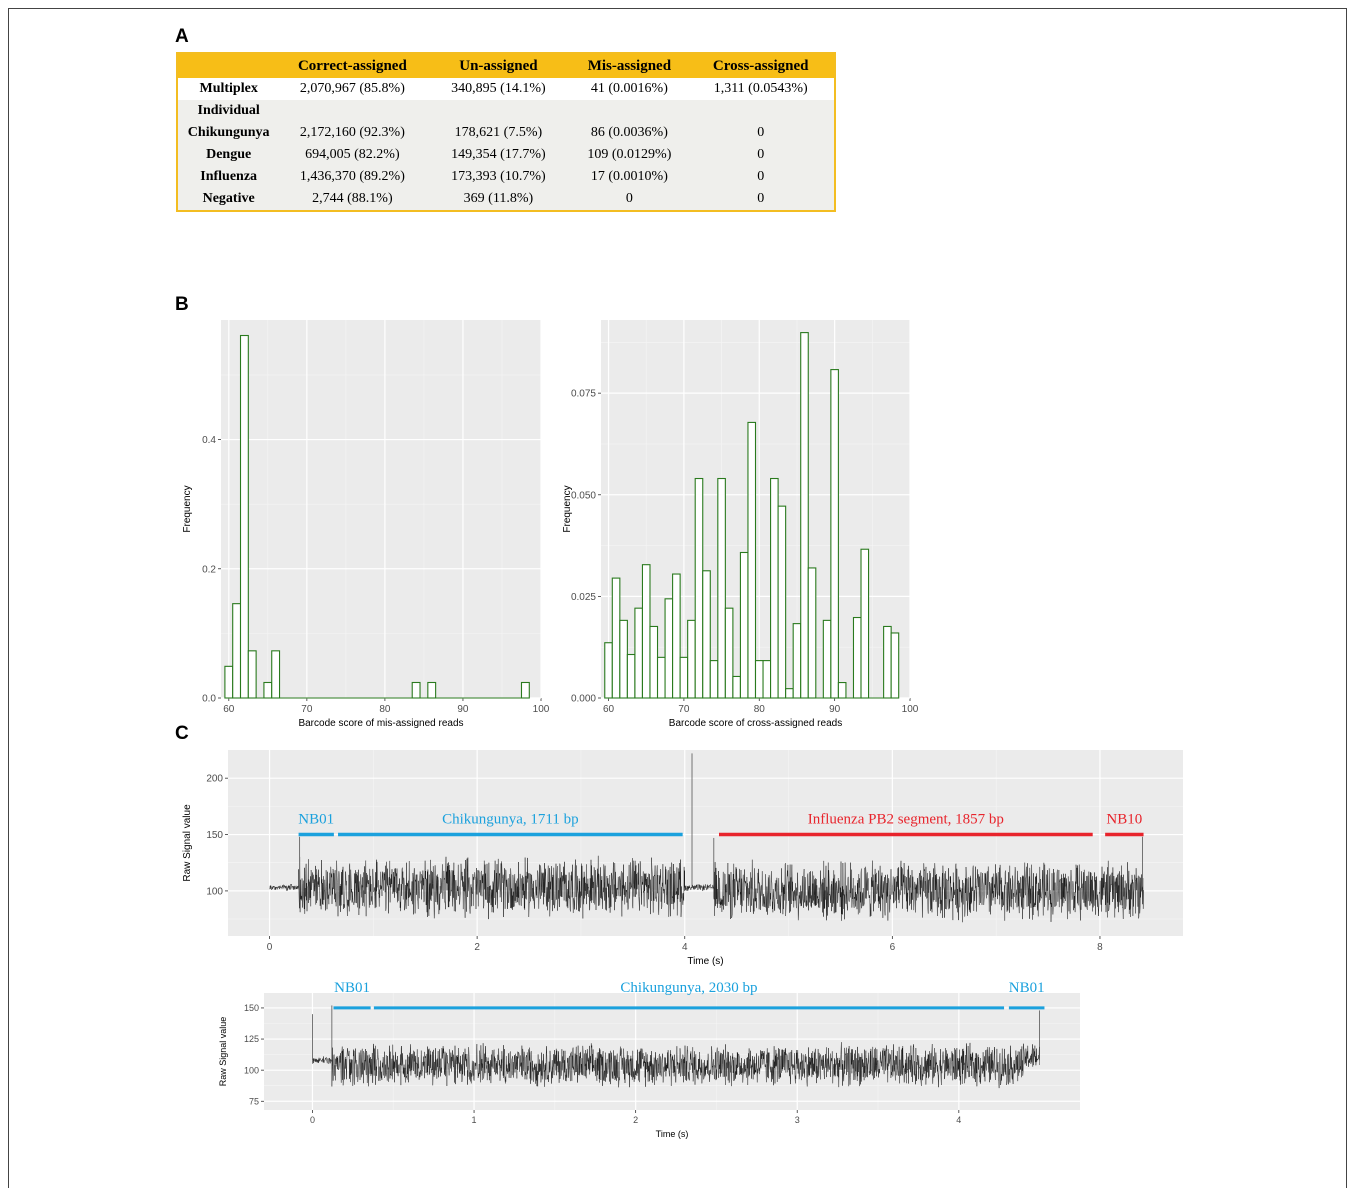  What do you see at coordinates (228, 177) in the screenshot?
I see `table-row-label: Influenza` at bounding box center [228, 177].